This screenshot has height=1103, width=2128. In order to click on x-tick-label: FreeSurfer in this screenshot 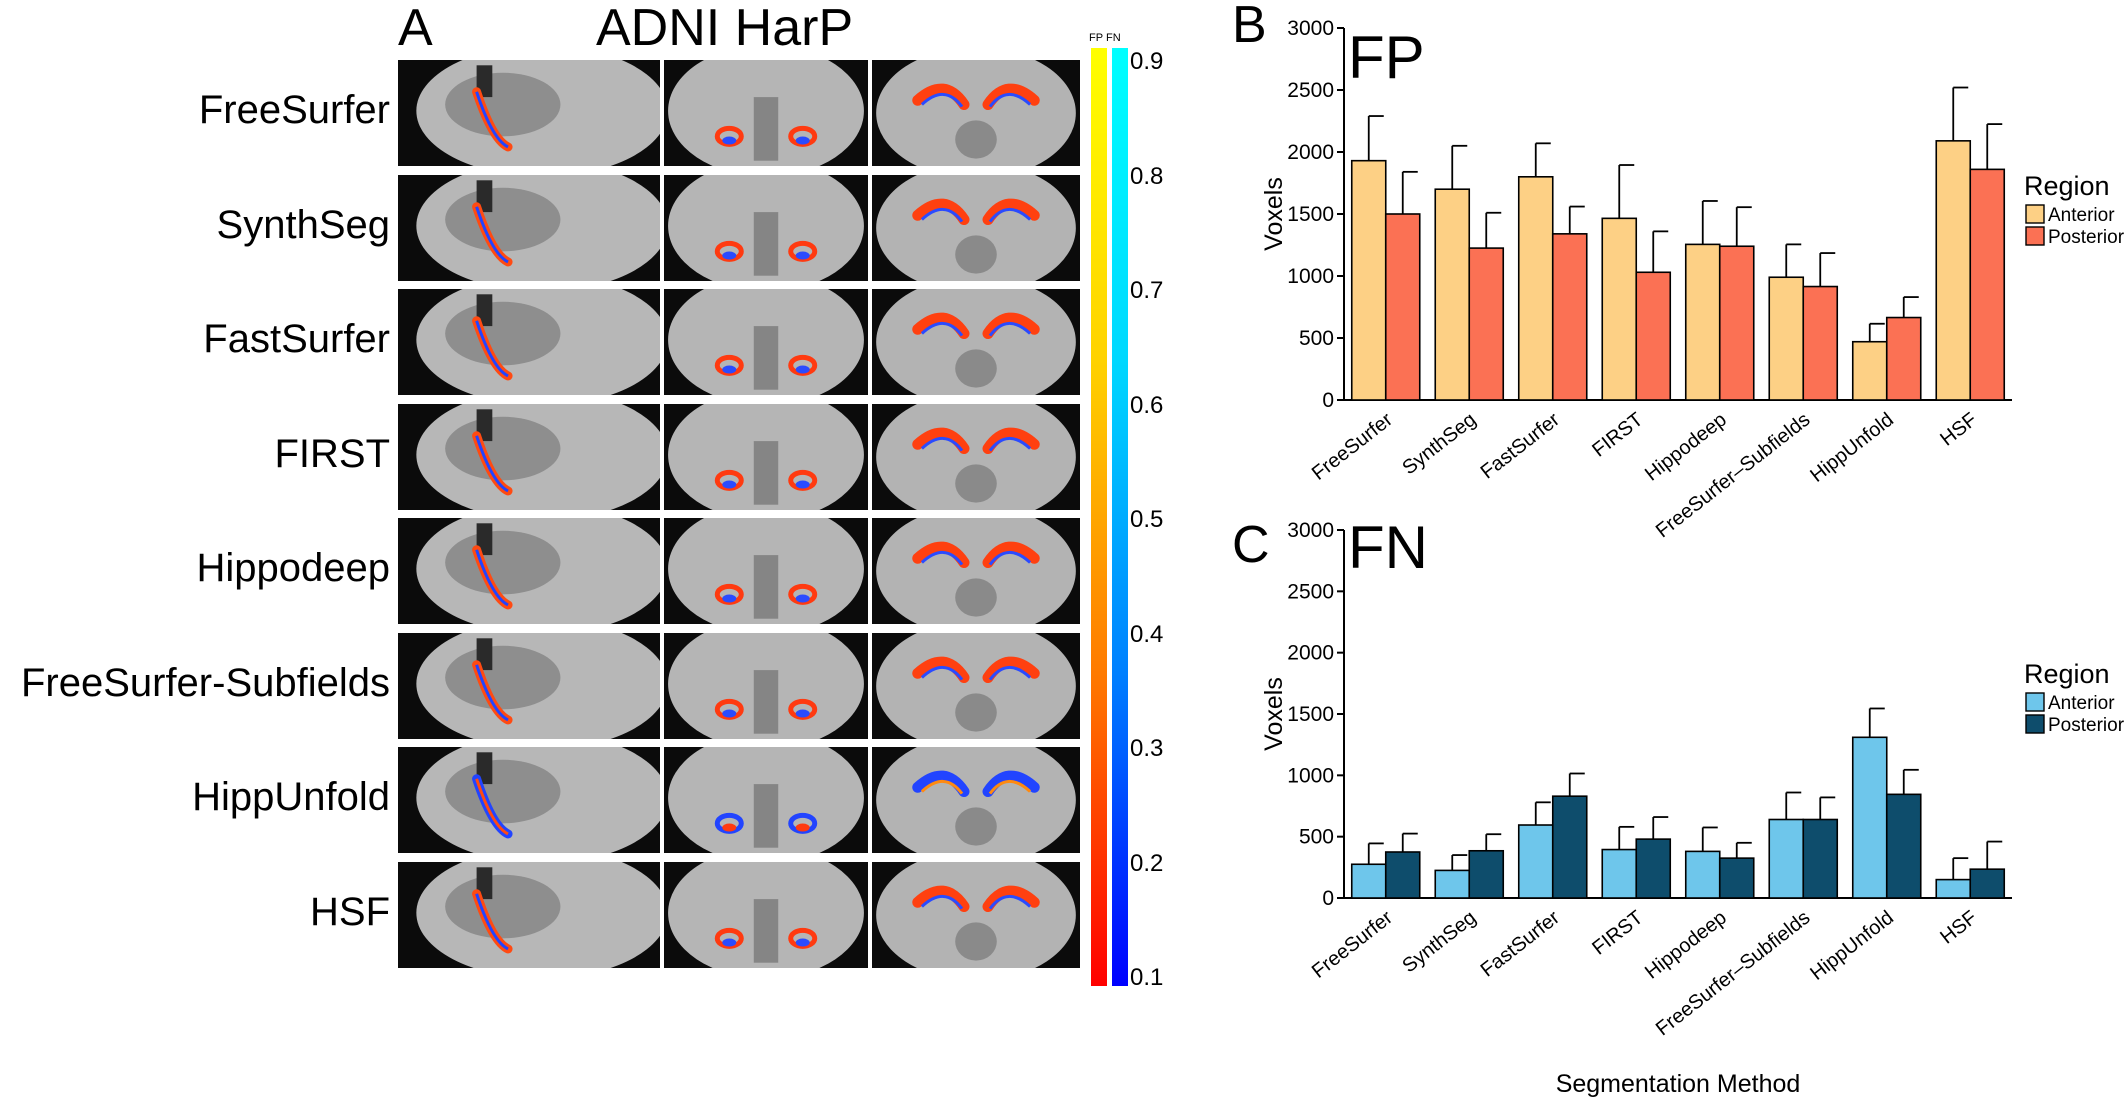, I will do `click(1352, 944)`.